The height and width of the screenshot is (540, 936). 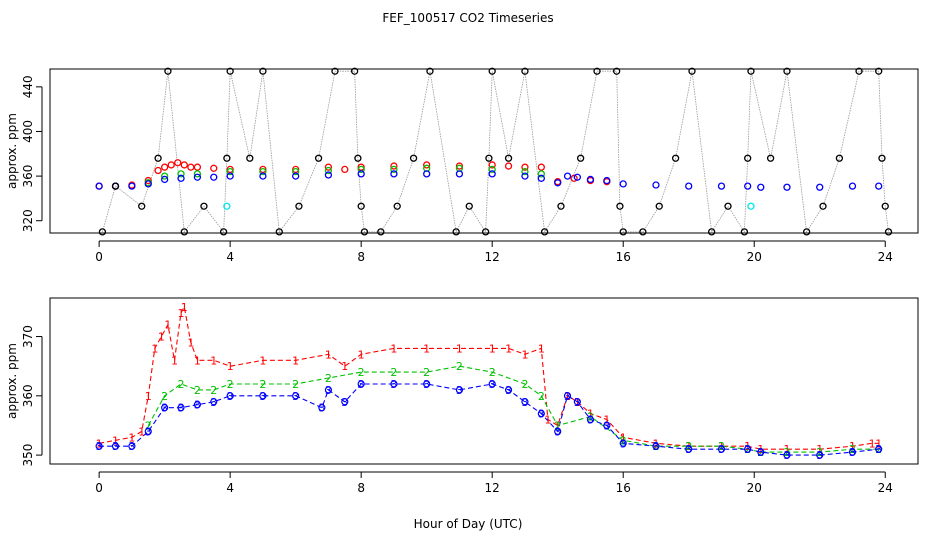 I want to click on top-x-tick-label: 0, so click(x=99, y=257).